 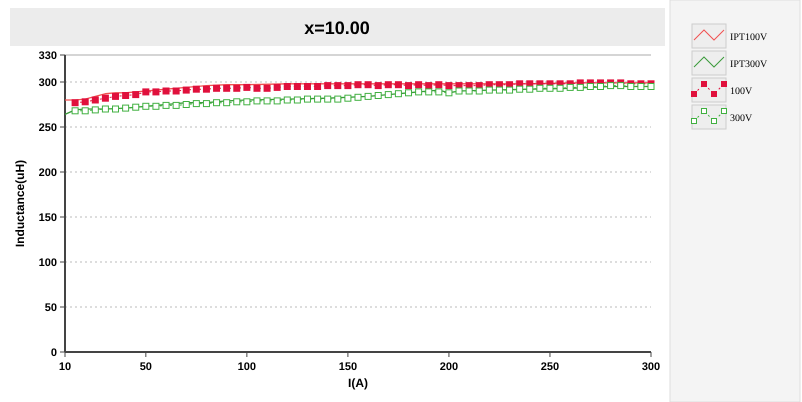 I want to click on y-tick-label: 0, so click(x=53, y=353).